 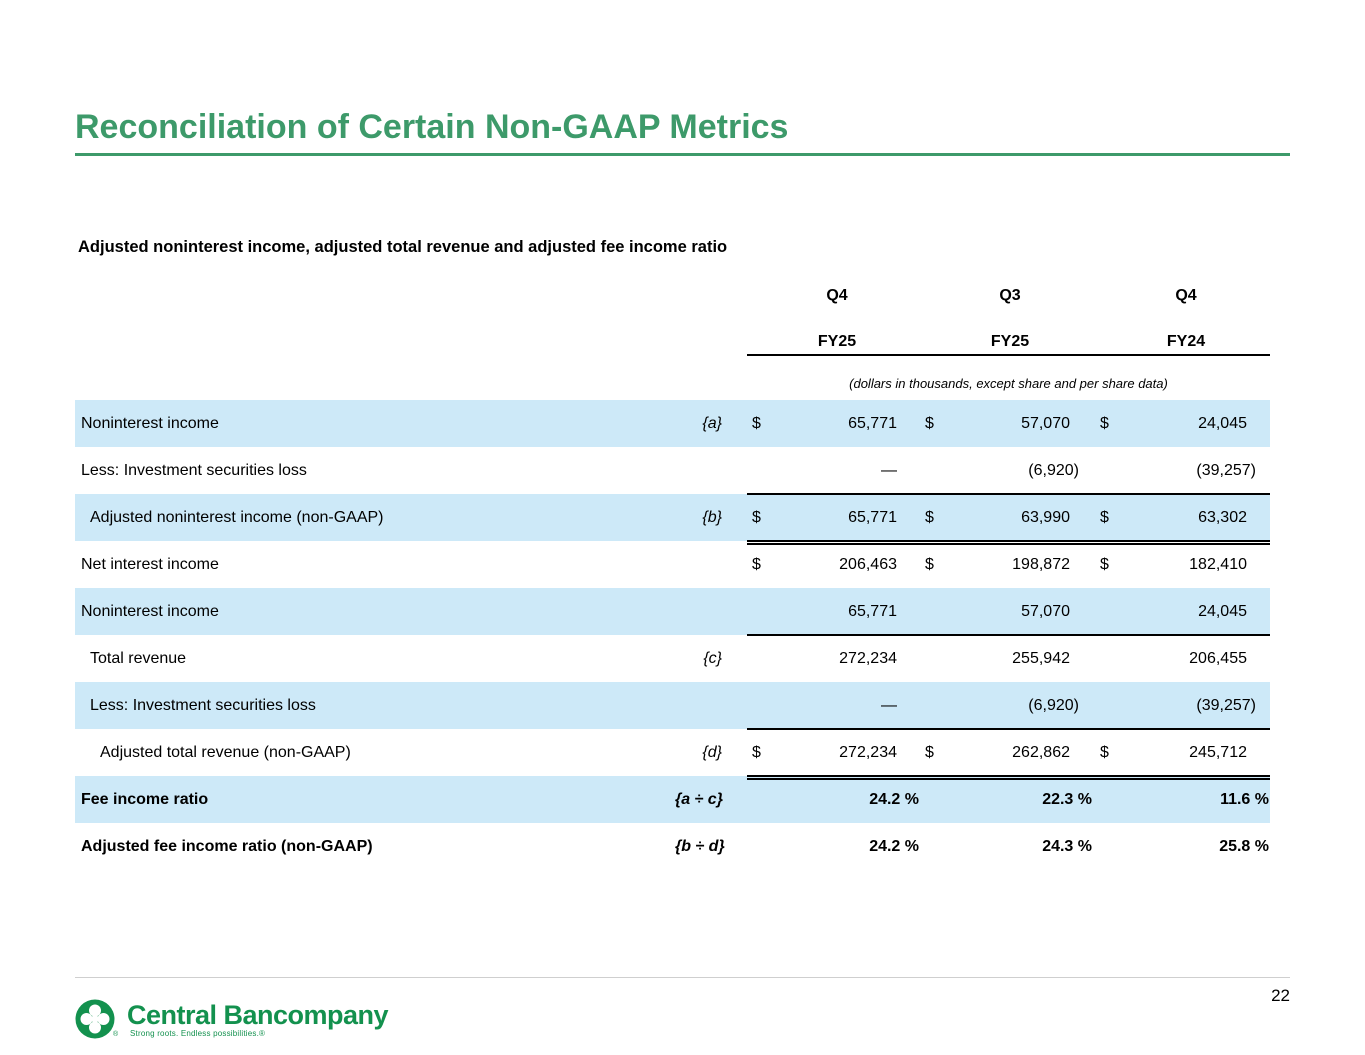 What do you see at coordinates (672, 612) in the screenshot?
I see `table-row: Noninterest income 65,771 57,070 24,045` at bounding box center [672, 612].